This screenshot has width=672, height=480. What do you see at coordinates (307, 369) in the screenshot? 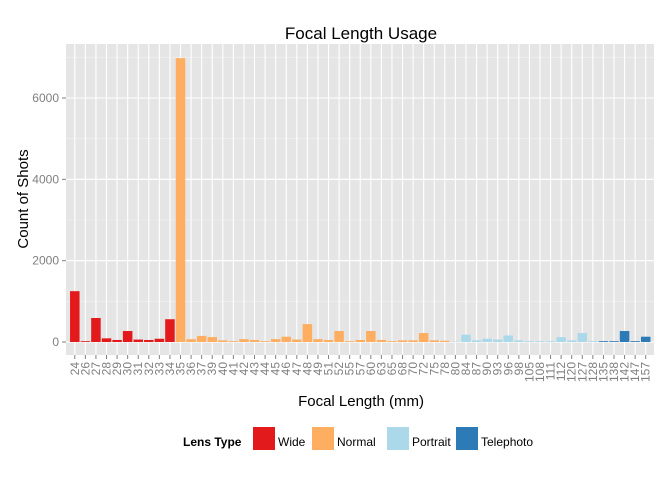
I see `x-tick-label: 48` at bounding box center [307, 369].